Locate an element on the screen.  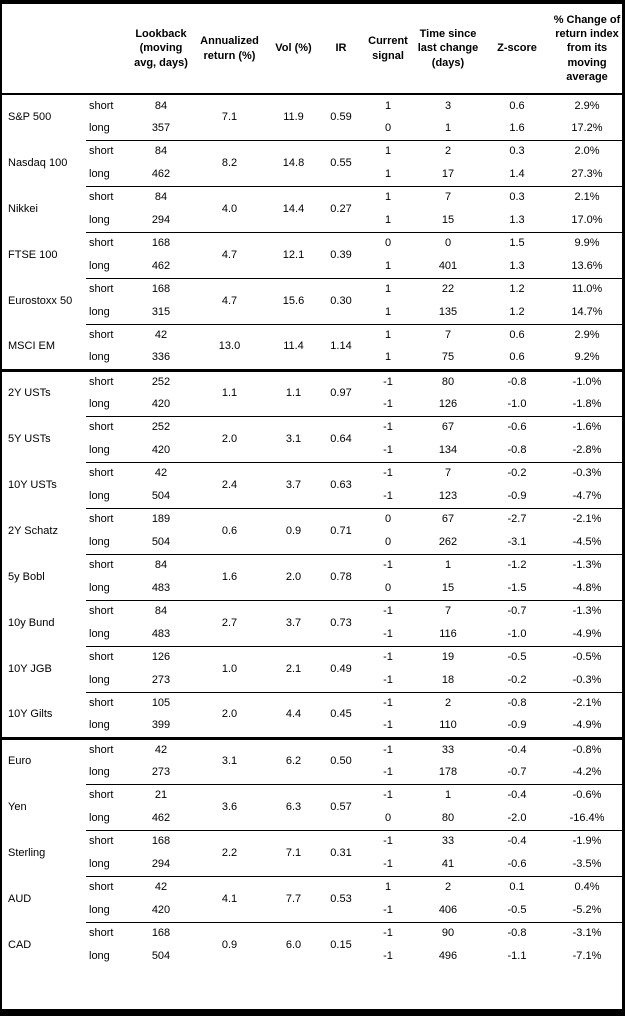
table-row-long: long 420 -1 134 -0.8 -2.8% is located at coordinates (312, 451).